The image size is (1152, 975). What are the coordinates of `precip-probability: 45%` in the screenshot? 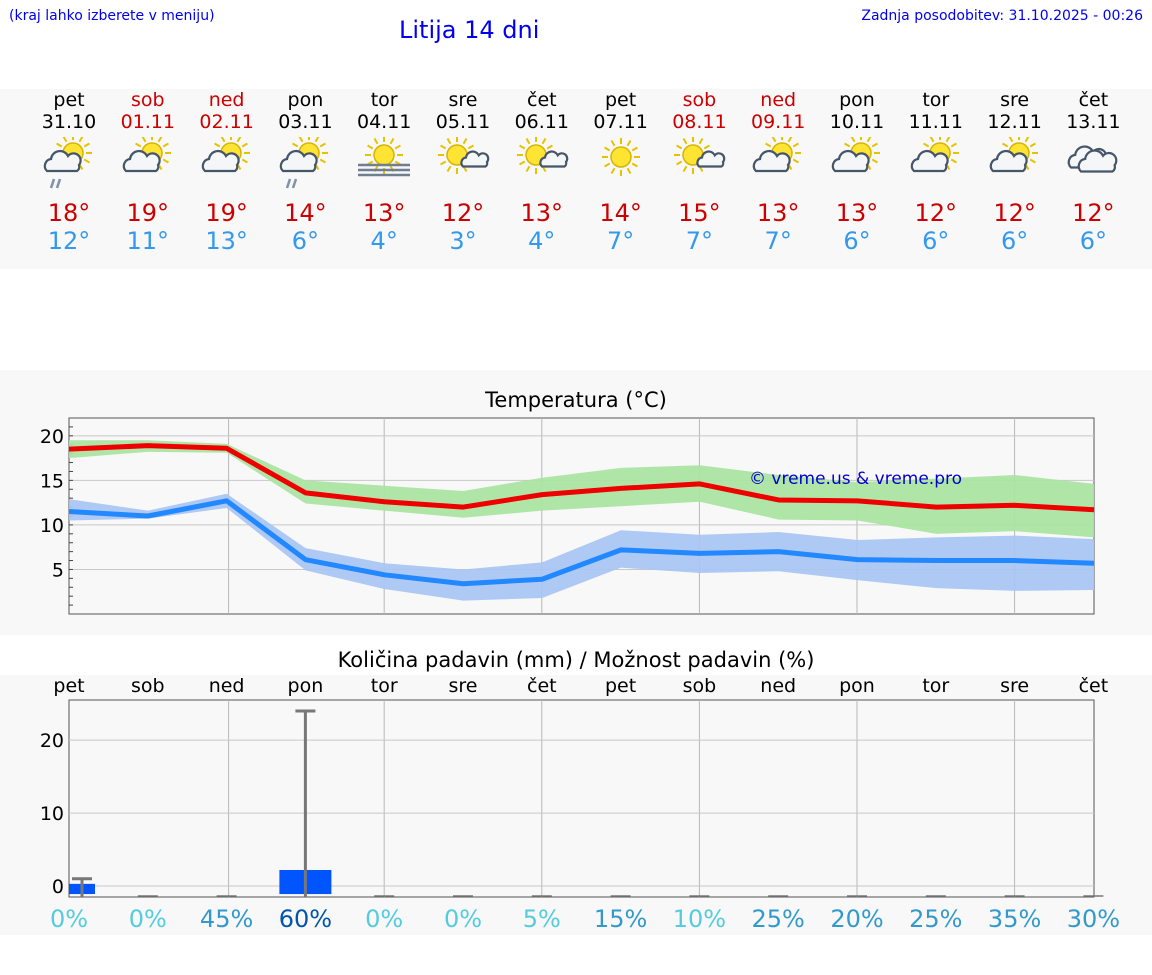 It's located at (226, 919).